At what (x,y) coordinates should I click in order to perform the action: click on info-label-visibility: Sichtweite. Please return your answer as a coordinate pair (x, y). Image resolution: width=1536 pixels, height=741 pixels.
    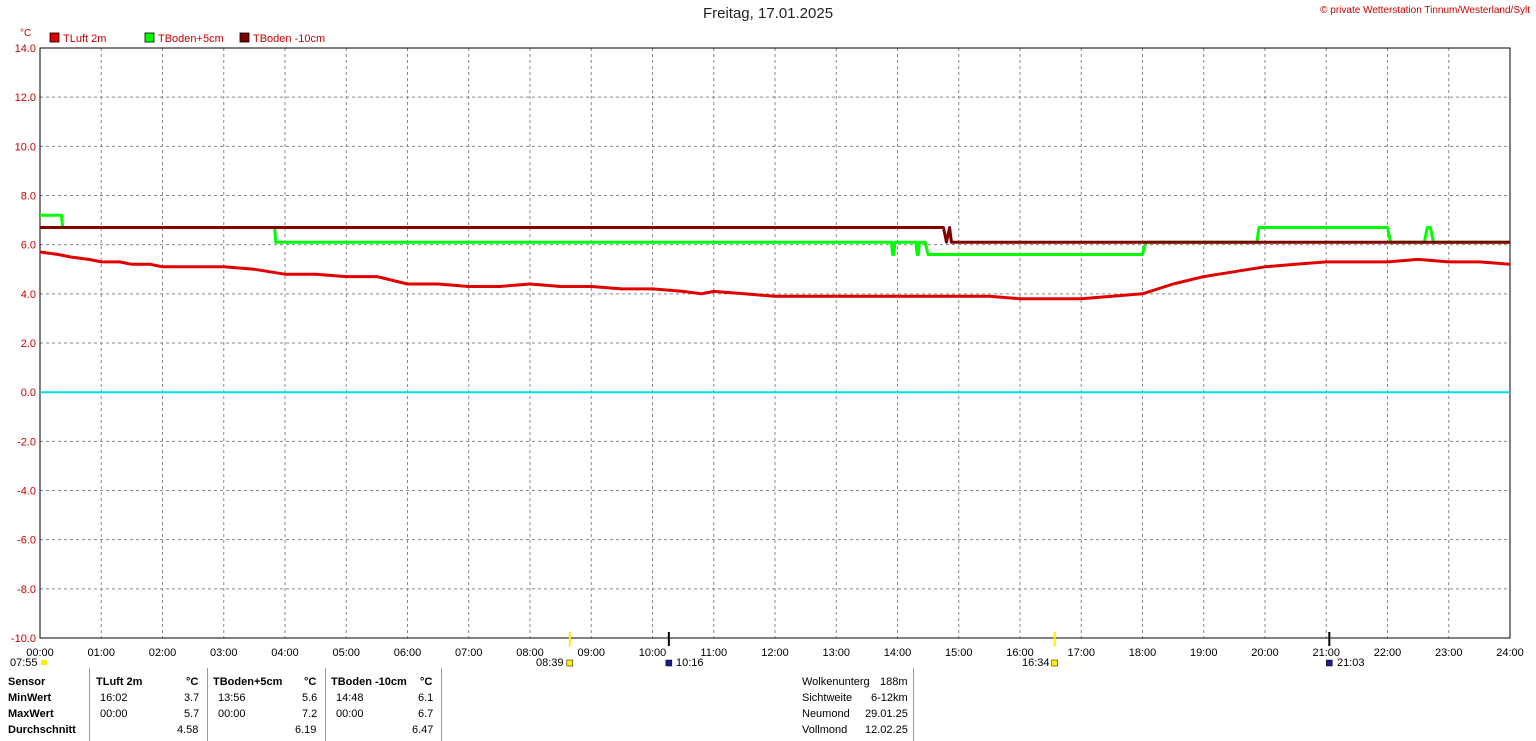
    Looking at the image, I should click on (827, 698).